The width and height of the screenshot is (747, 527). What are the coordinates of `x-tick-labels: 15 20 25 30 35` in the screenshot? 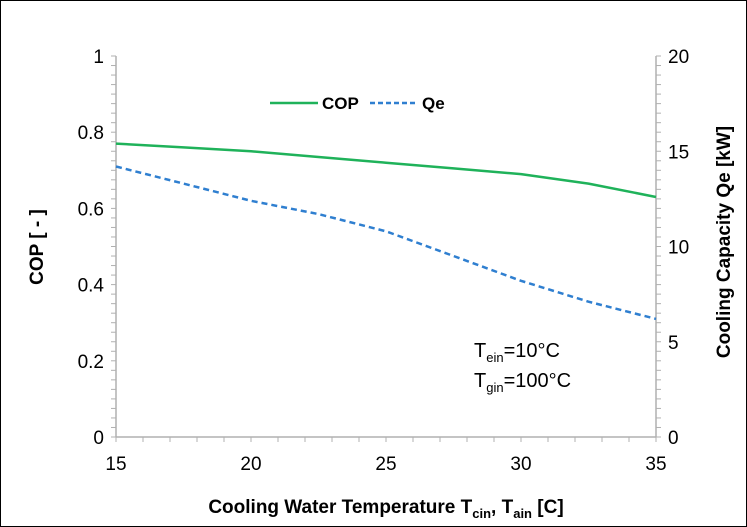 It's located at (385, 464).